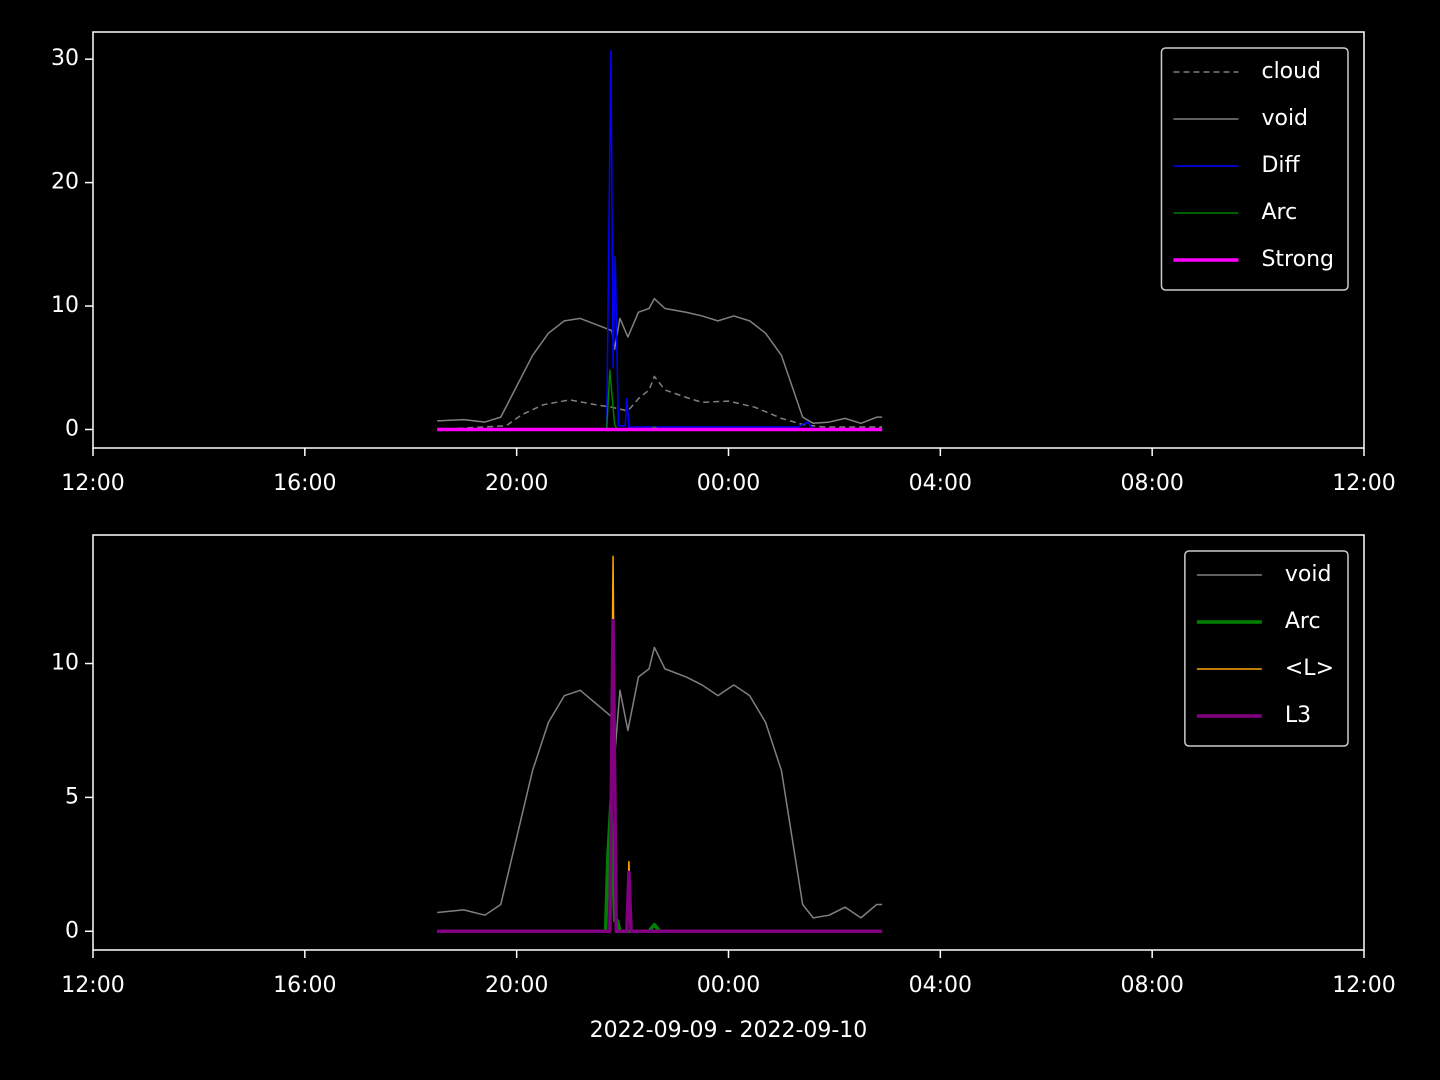 This screenshot has height=1080, width=1440. Describe the element at coordinates (1291, 71) in the screenshot. I see `legend-label: cloud` at that location.